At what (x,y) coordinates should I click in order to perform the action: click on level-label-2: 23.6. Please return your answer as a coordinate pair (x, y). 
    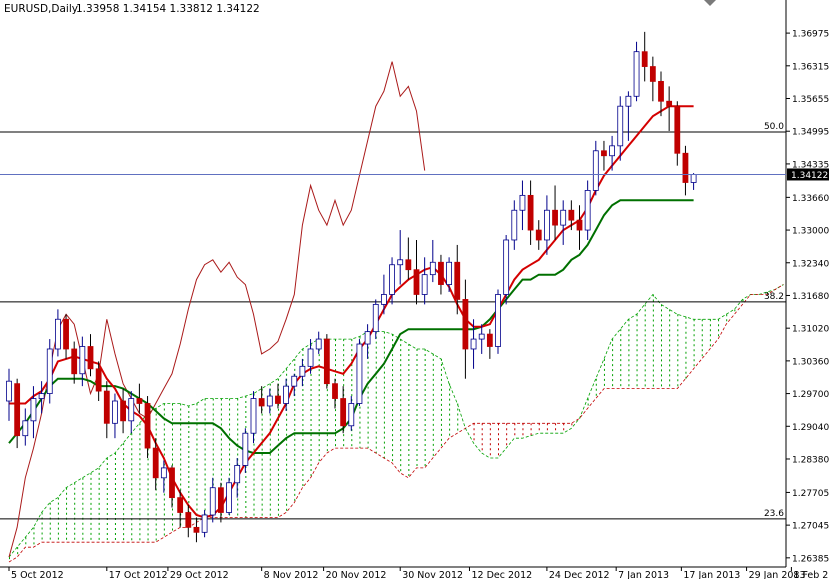
    Looking at the image, I should click on (774, 514).